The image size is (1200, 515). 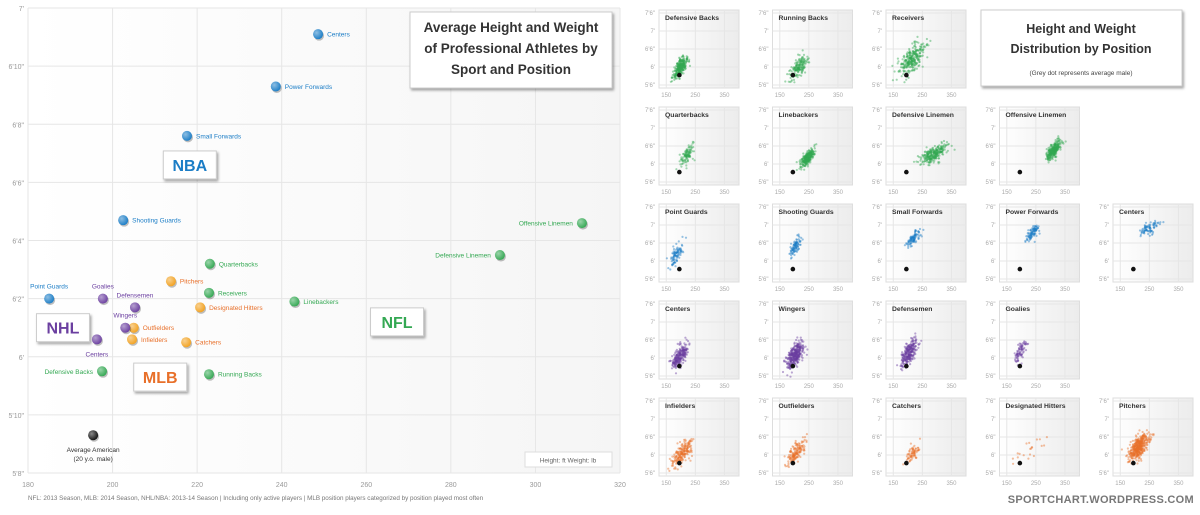 I want to click on point-label: Shooting Guards, so click(x=157, y=221).